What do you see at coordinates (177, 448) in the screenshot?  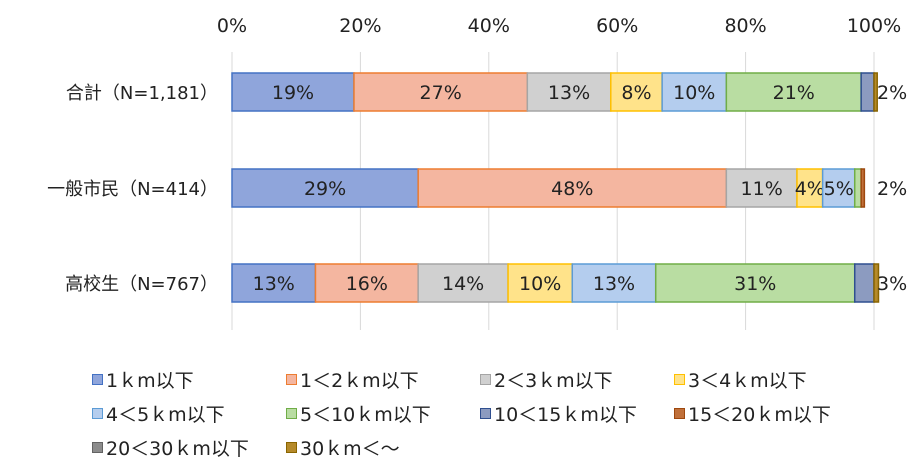 I see `legend-label: 20＜30ｋm以下` at bounding box center [177, 448].